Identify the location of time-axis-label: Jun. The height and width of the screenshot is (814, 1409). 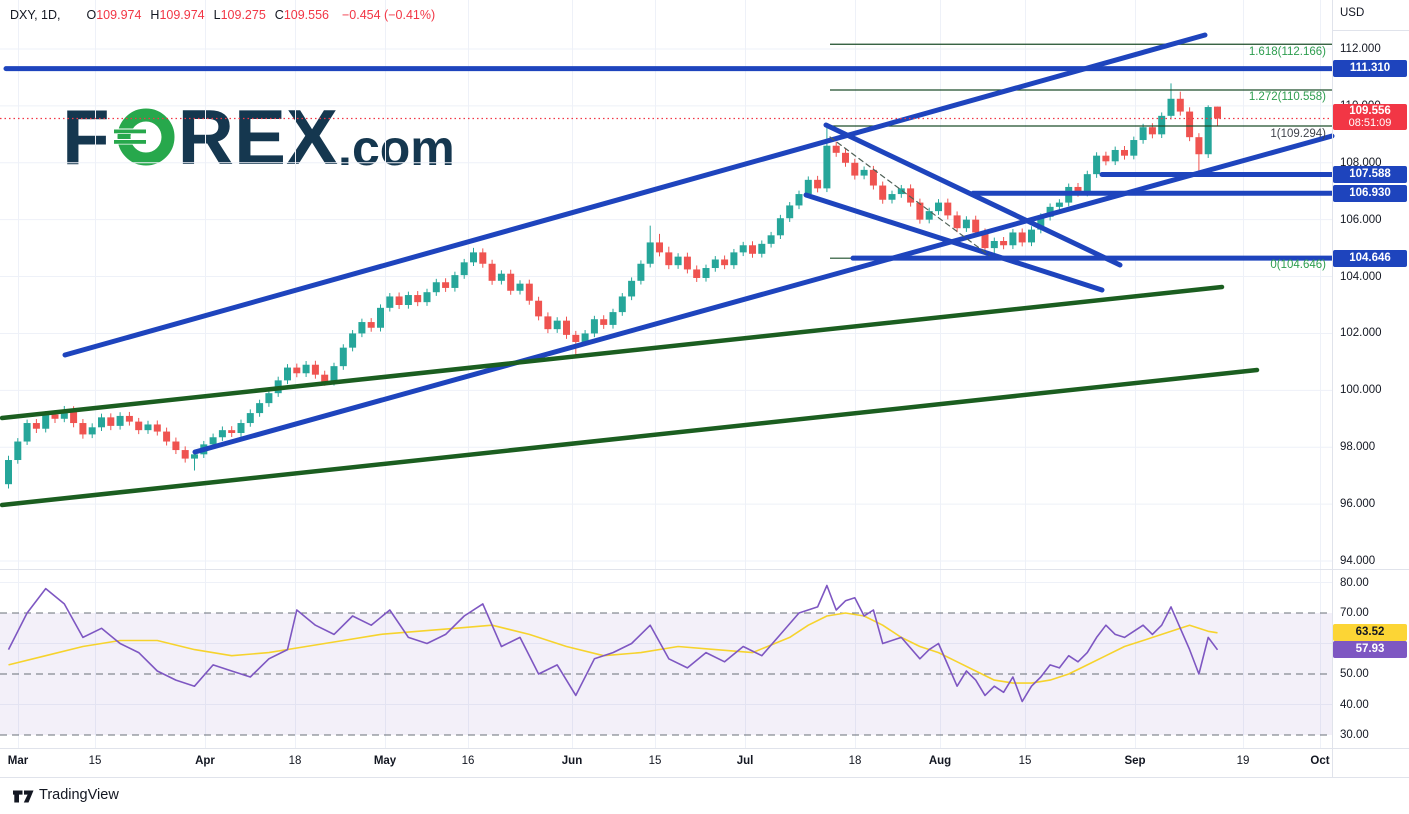
(572, 761).